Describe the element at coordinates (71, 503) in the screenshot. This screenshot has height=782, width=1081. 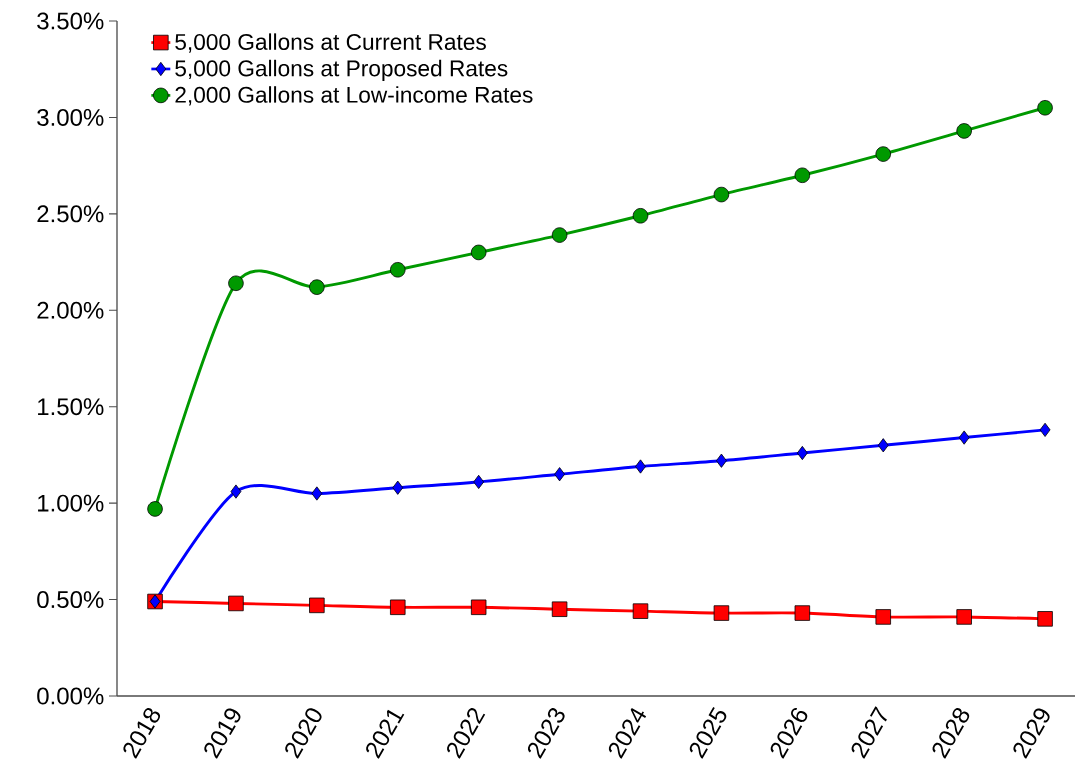
I see `y-tick-label: 1.00%` at that location.